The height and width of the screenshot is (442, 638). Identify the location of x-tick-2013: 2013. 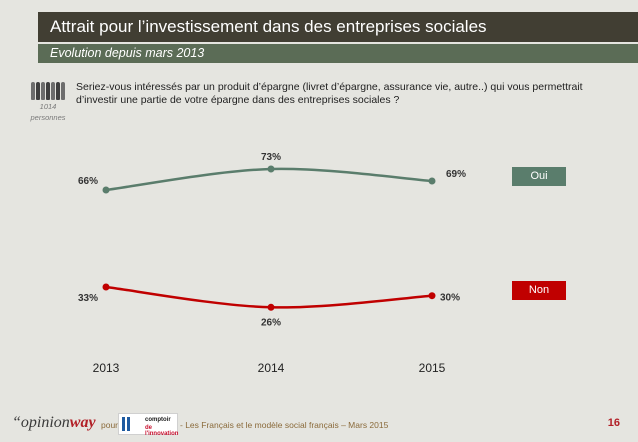
(106, 368).